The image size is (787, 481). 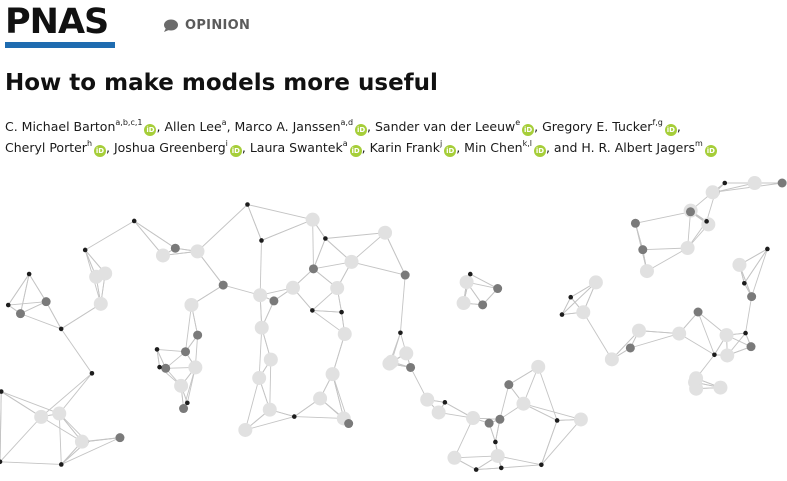 I want to click on author-name: Laura Swantek, so click(x=296, y=147).